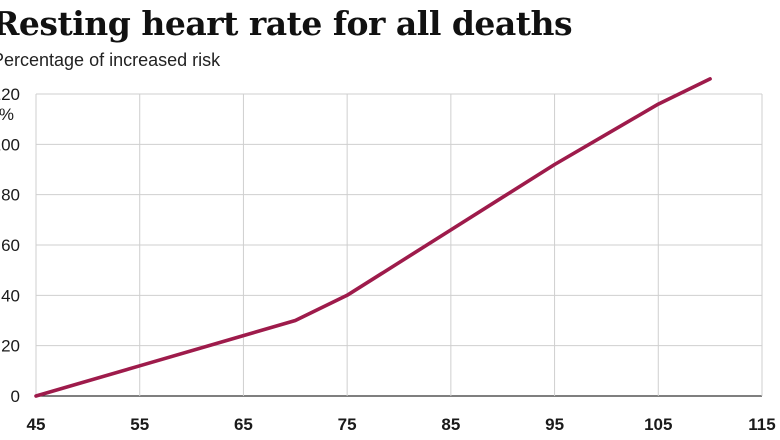  I want to click on x-tick-label: 105, so click(658, 424).